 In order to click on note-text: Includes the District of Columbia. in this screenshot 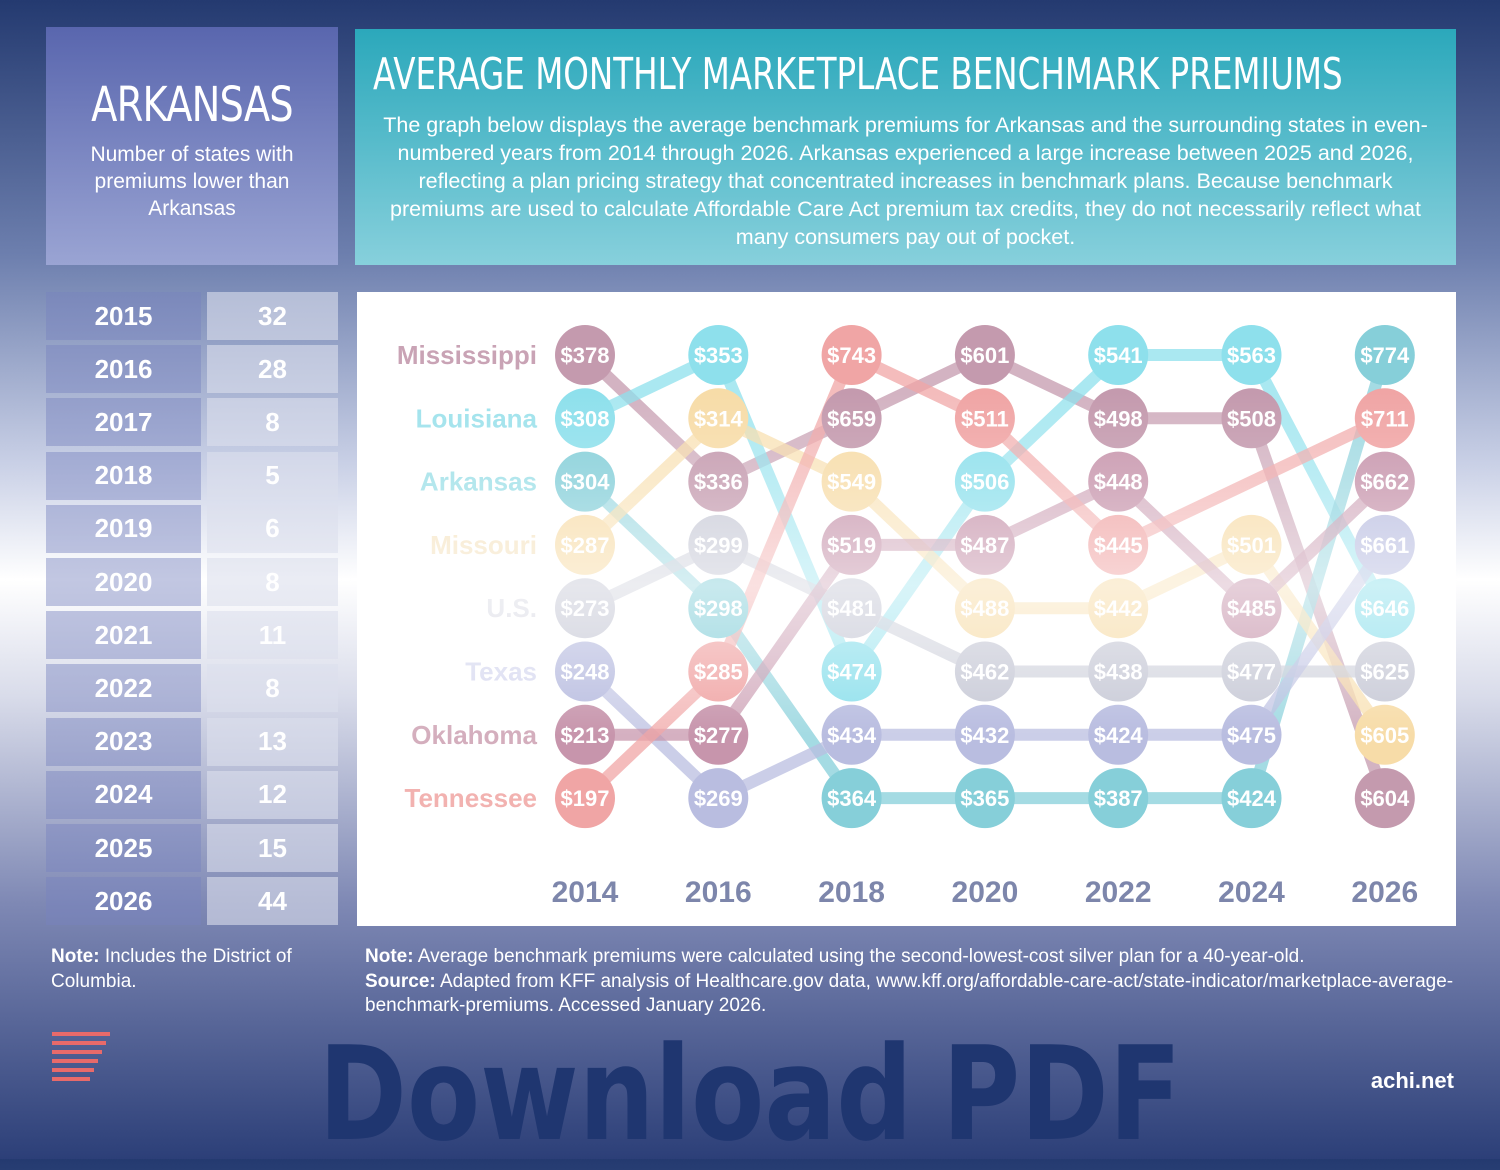, I will do `click(171, 969)`.